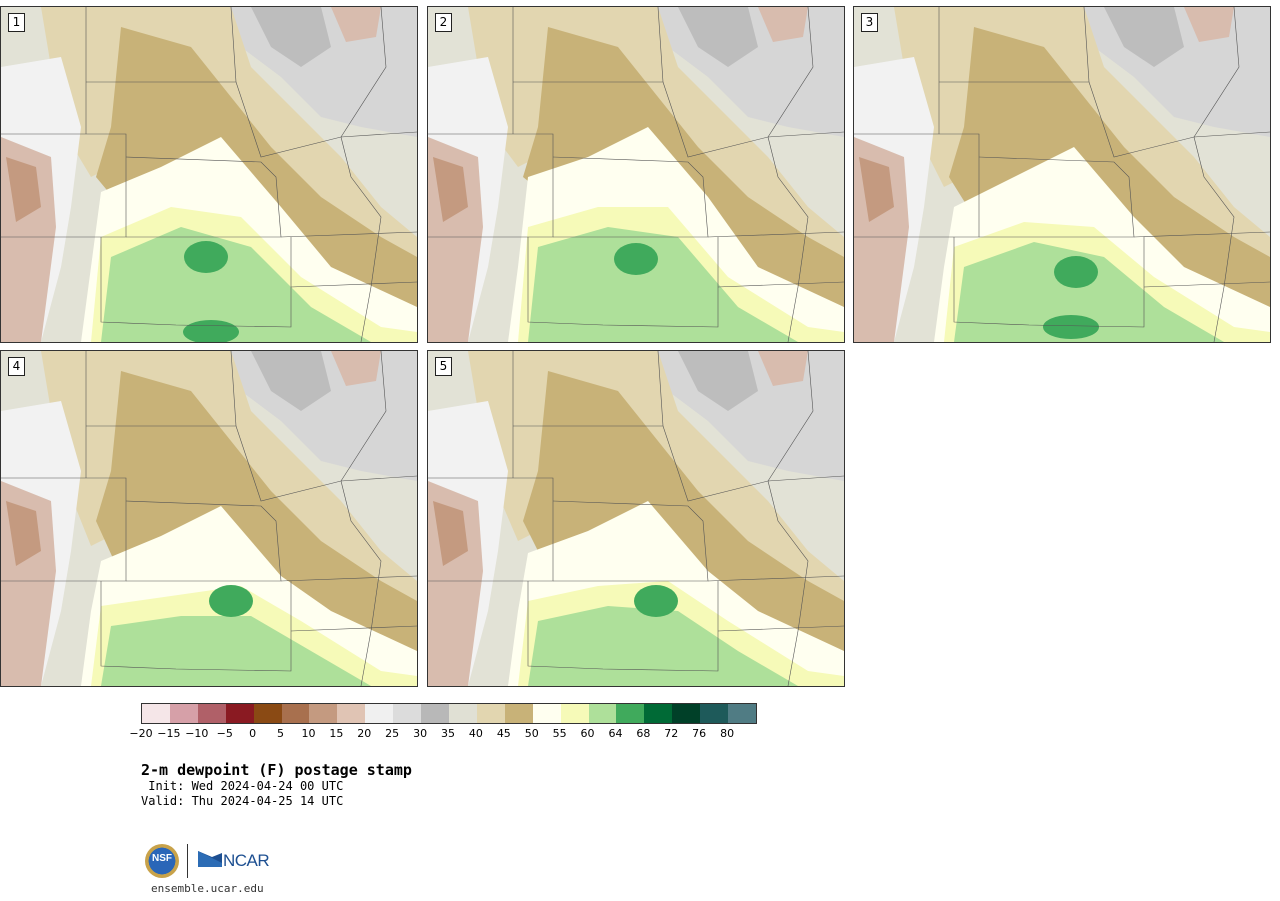  What do you see at coordinates (197, 733) in the screenshot?
I see `colorbar-tick-label: −10` at bounding box center [197, 733].